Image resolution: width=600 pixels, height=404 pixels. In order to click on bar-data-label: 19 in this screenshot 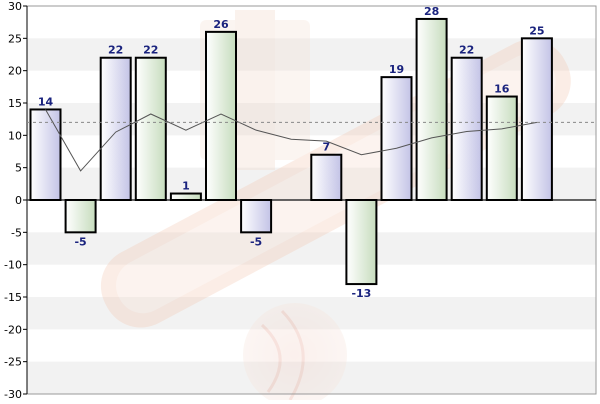, I will do `click(396, 69)`.